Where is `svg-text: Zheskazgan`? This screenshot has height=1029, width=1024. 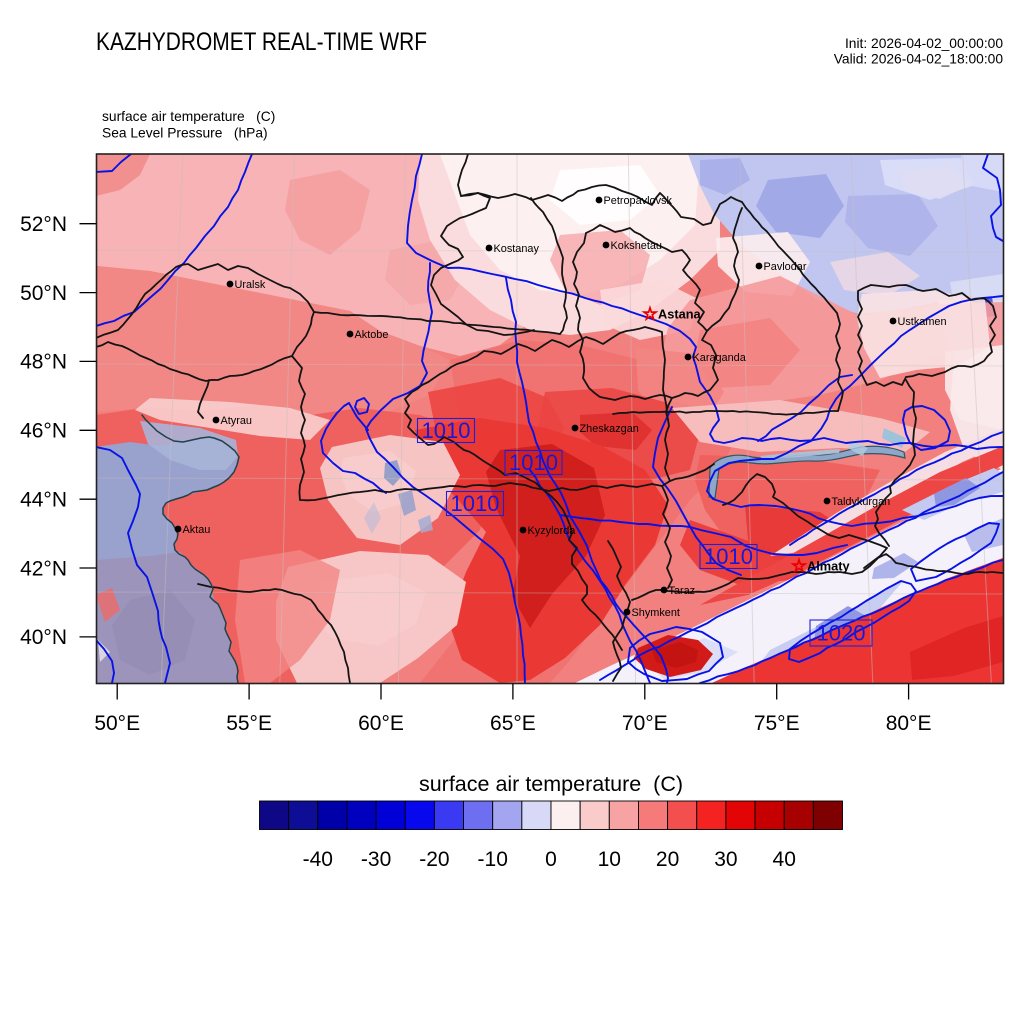 svg-text: Zheskazgan is located at coordinates (609, 429).